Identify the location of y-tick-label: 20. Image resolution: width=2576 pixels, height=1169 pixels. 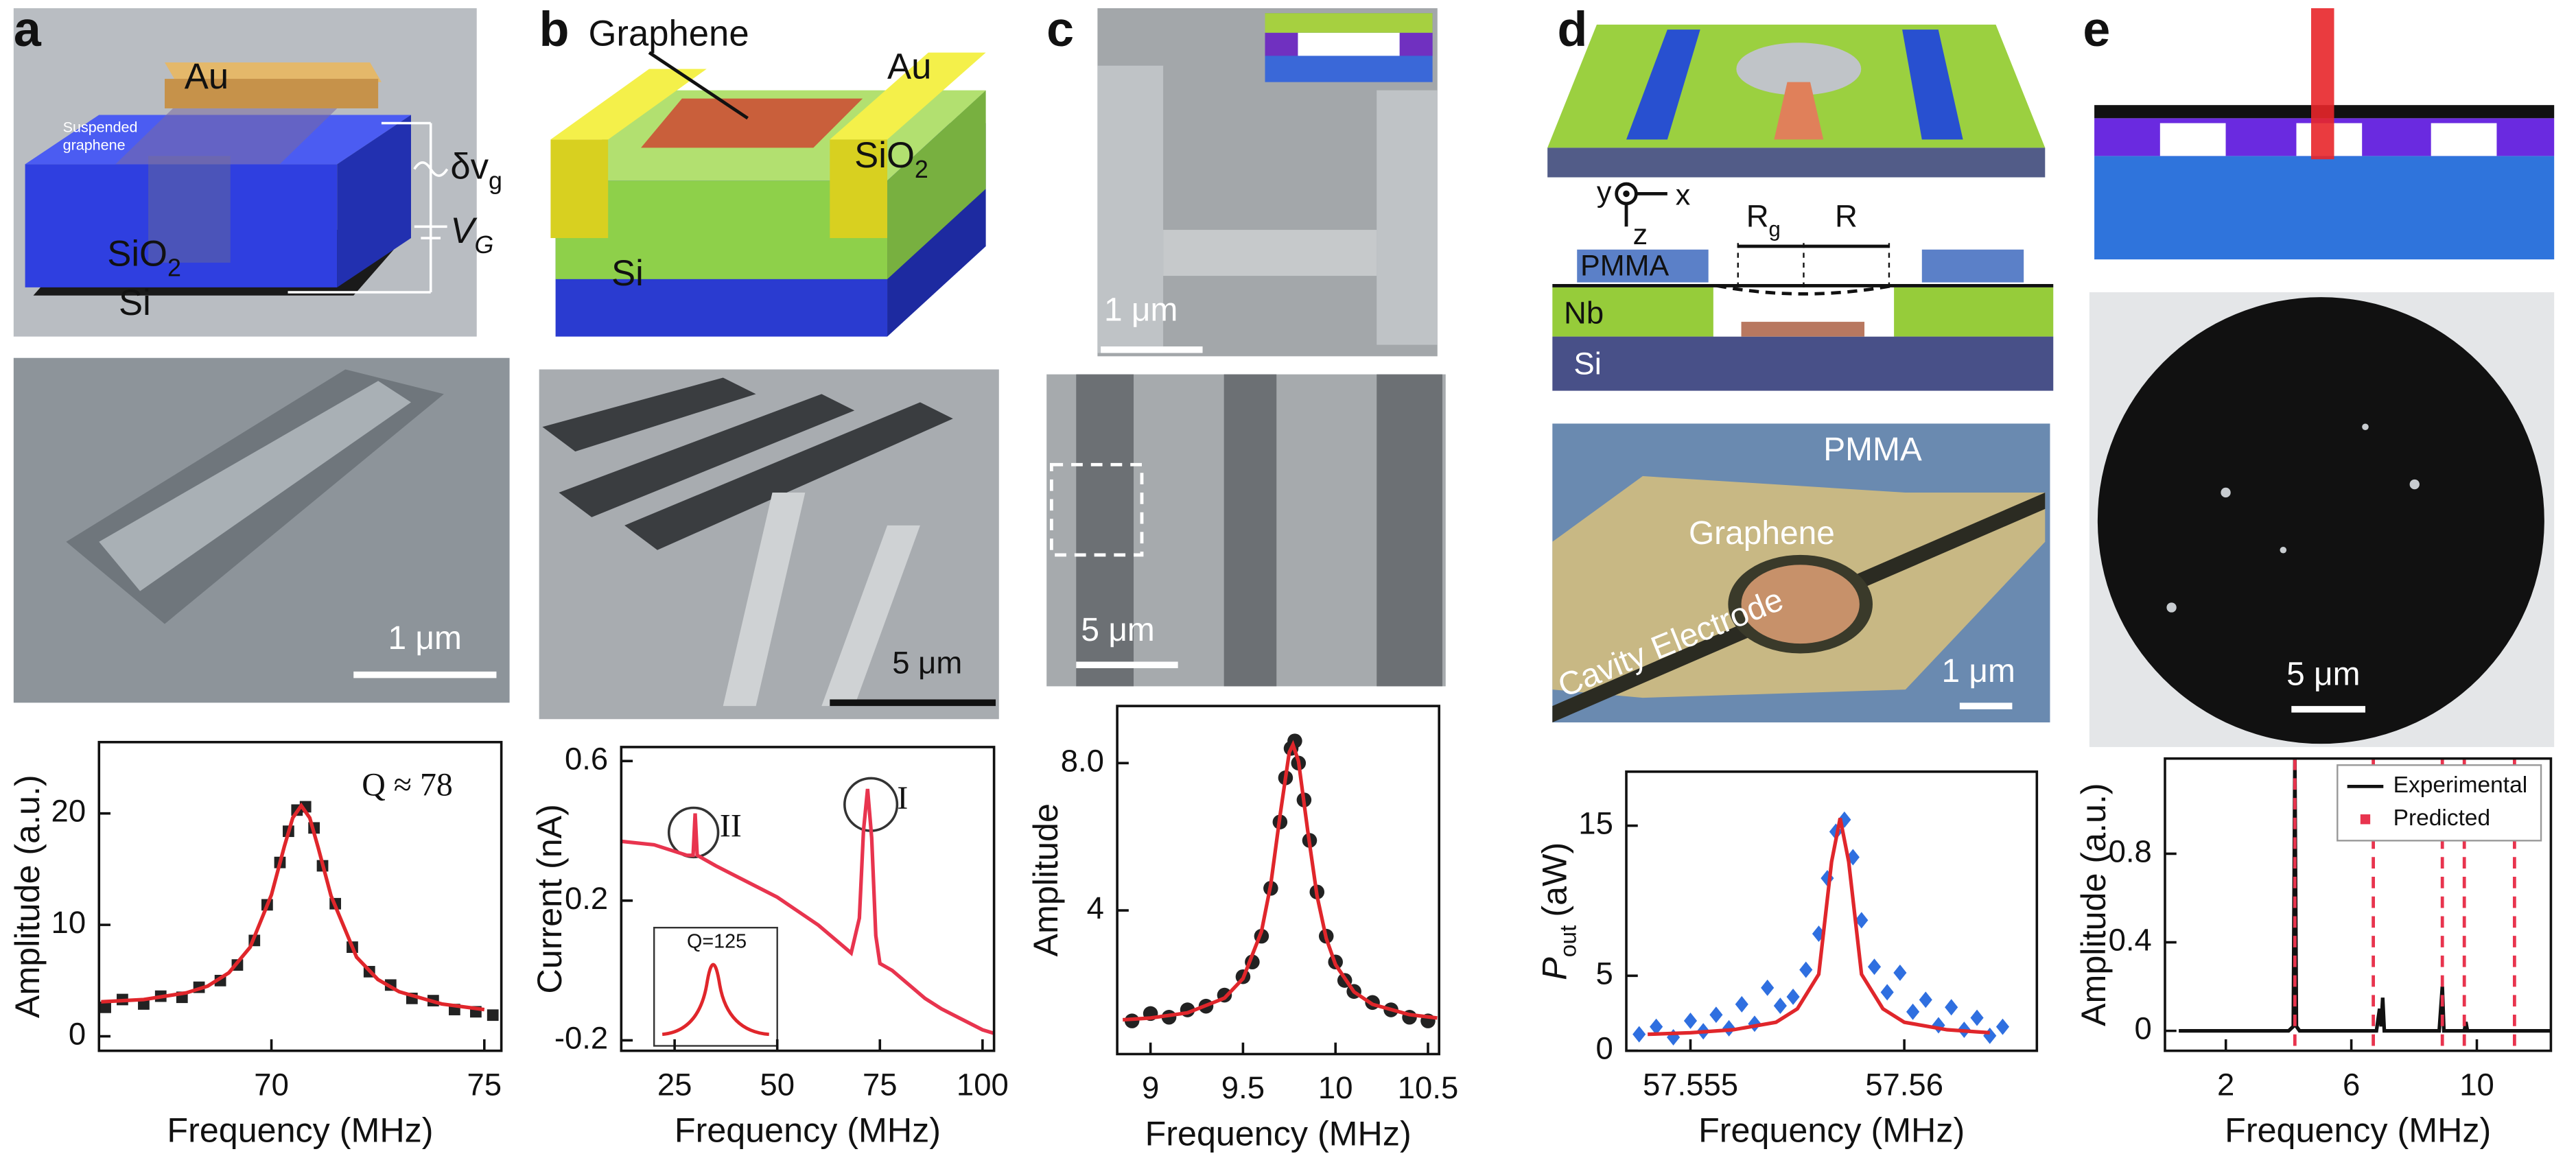
(68, 812).